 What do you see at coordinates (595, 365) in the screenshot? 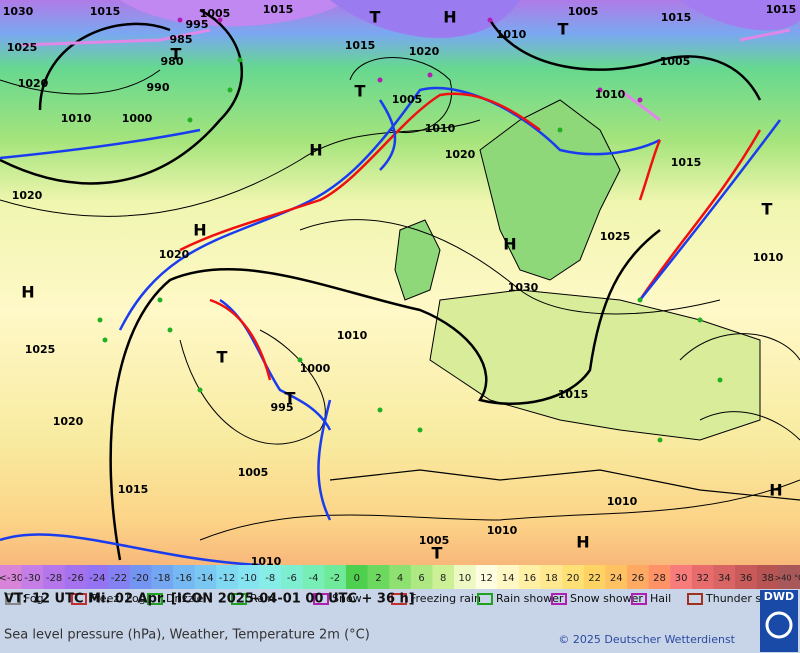
I see `continent` at bounding box center [595, 365].